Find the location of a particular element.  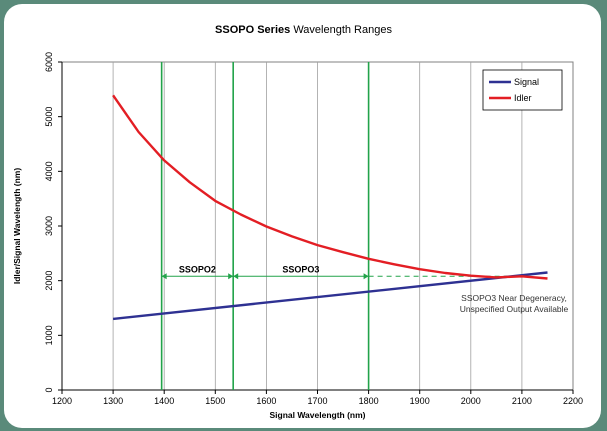

x-tick-label: 2000 is located at coordinates (471, 401).